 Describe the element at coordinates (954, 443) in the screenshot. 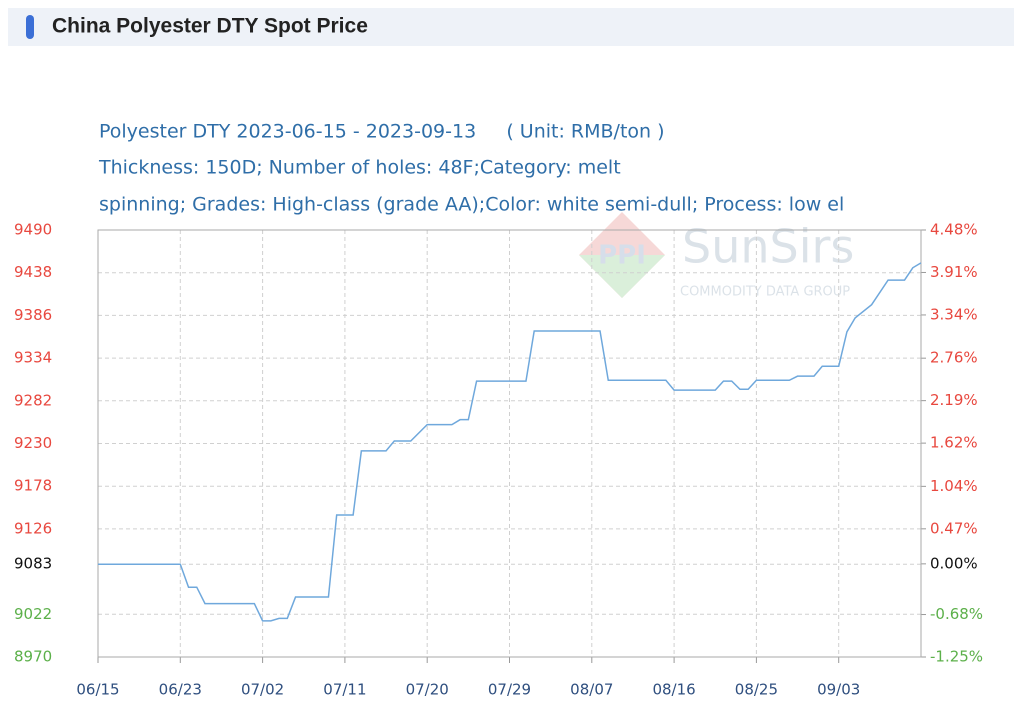

I see `y2-tick-label: 1.62%` at that location.